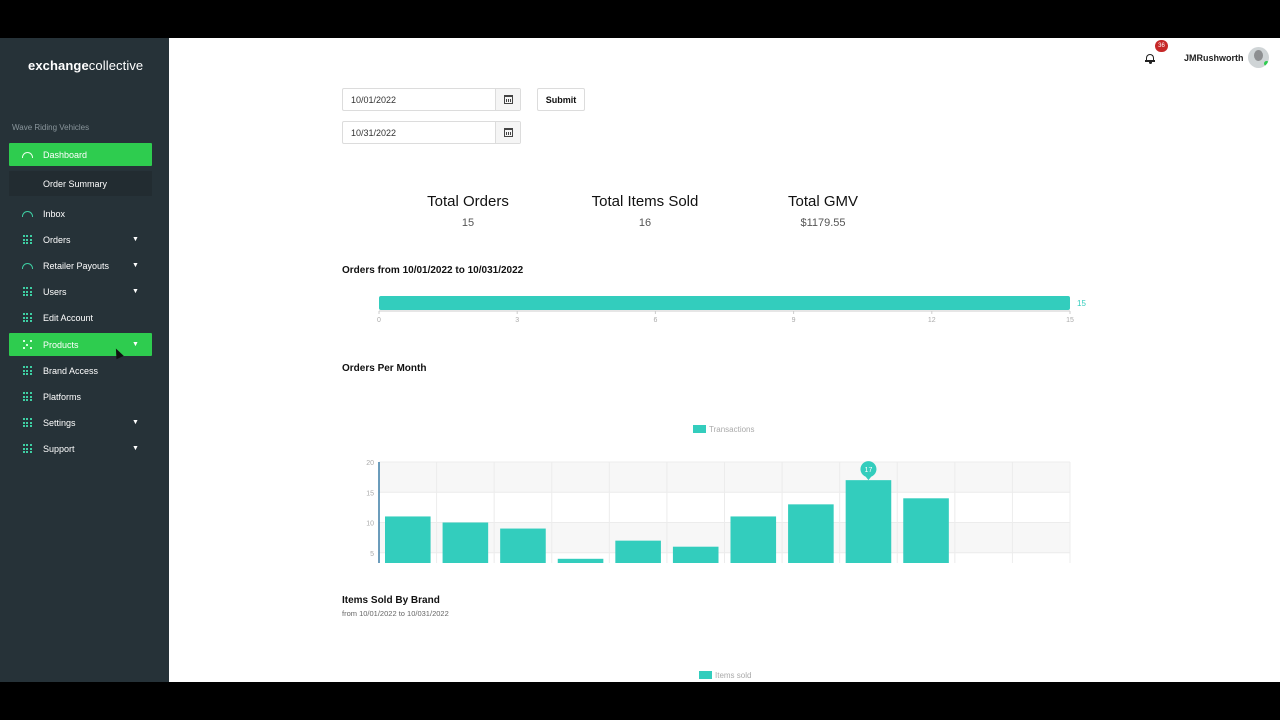 The height and width of the screenshot is (720, 1280). What do you see at coordinates (62, 396) in the screenshot?
I see `sidebar-item-label: Platforms` at bounding box center [62, 396].